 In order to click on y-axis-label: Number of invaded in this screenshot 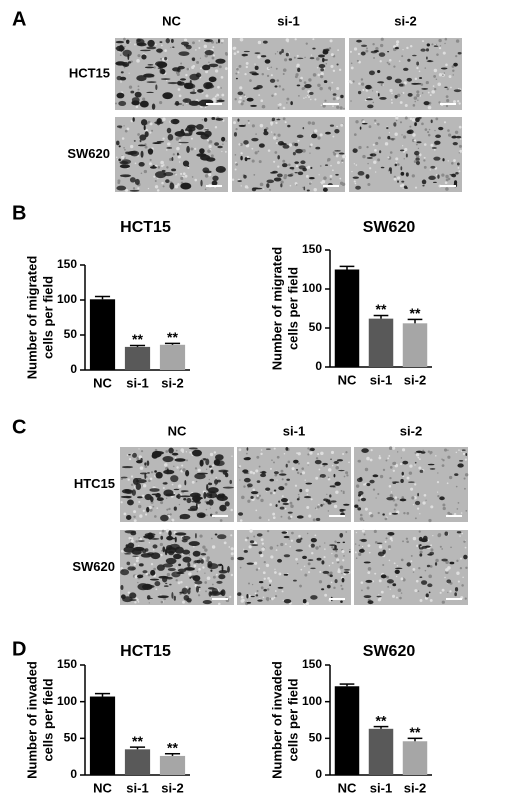, I will do `click(276, 720)`.